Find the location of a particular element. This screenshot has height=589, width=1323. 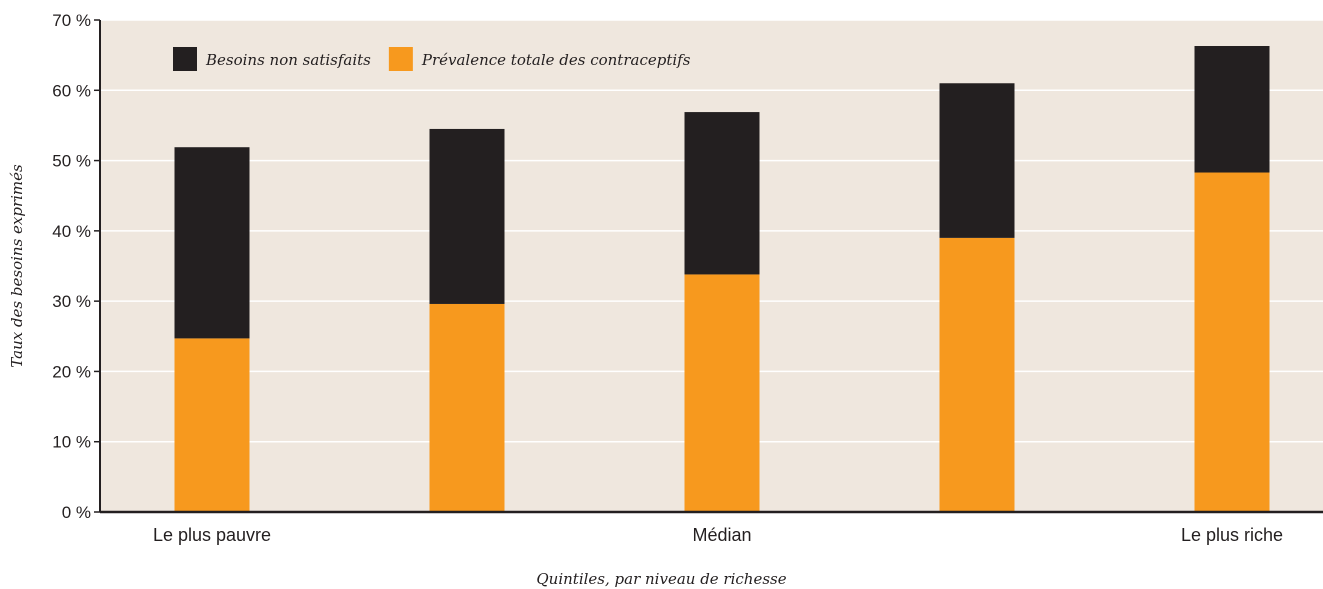

y-tick-label: 40 % is located at coordinates (71, 231).